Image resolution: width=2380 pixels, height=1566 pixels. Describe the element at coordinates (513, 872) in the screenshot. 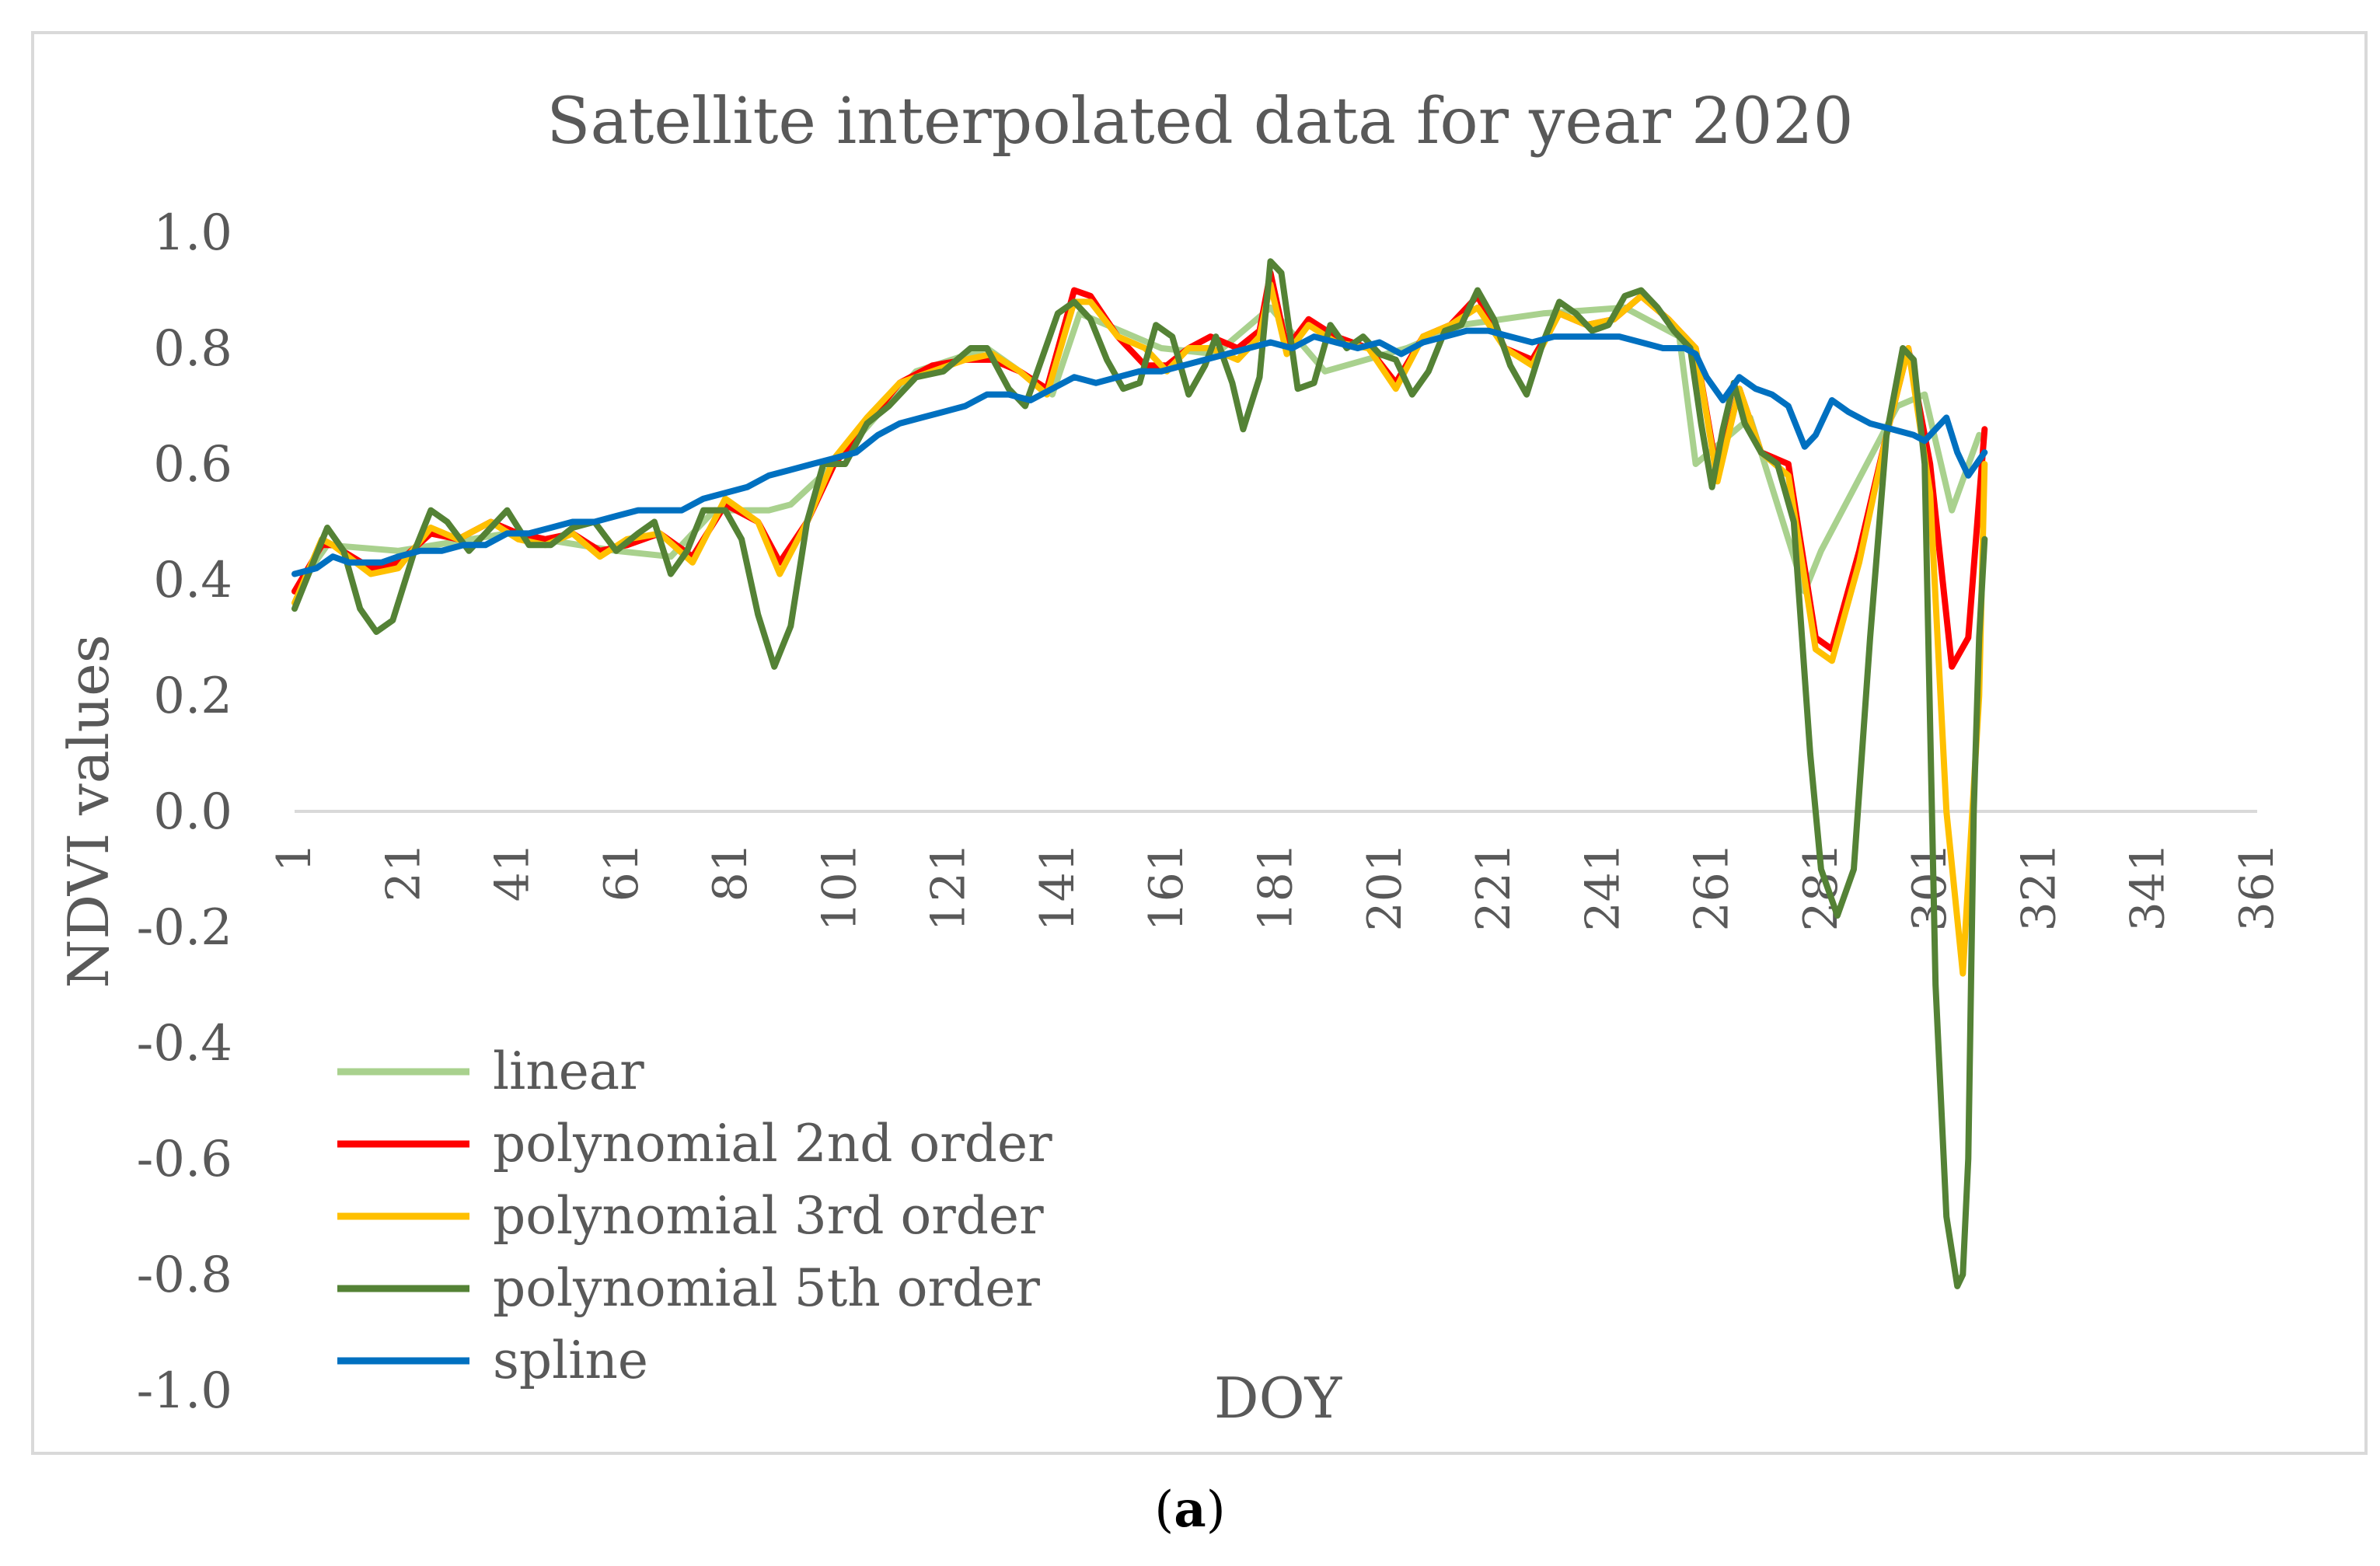

I see `x-tick-label: 41` at that location.